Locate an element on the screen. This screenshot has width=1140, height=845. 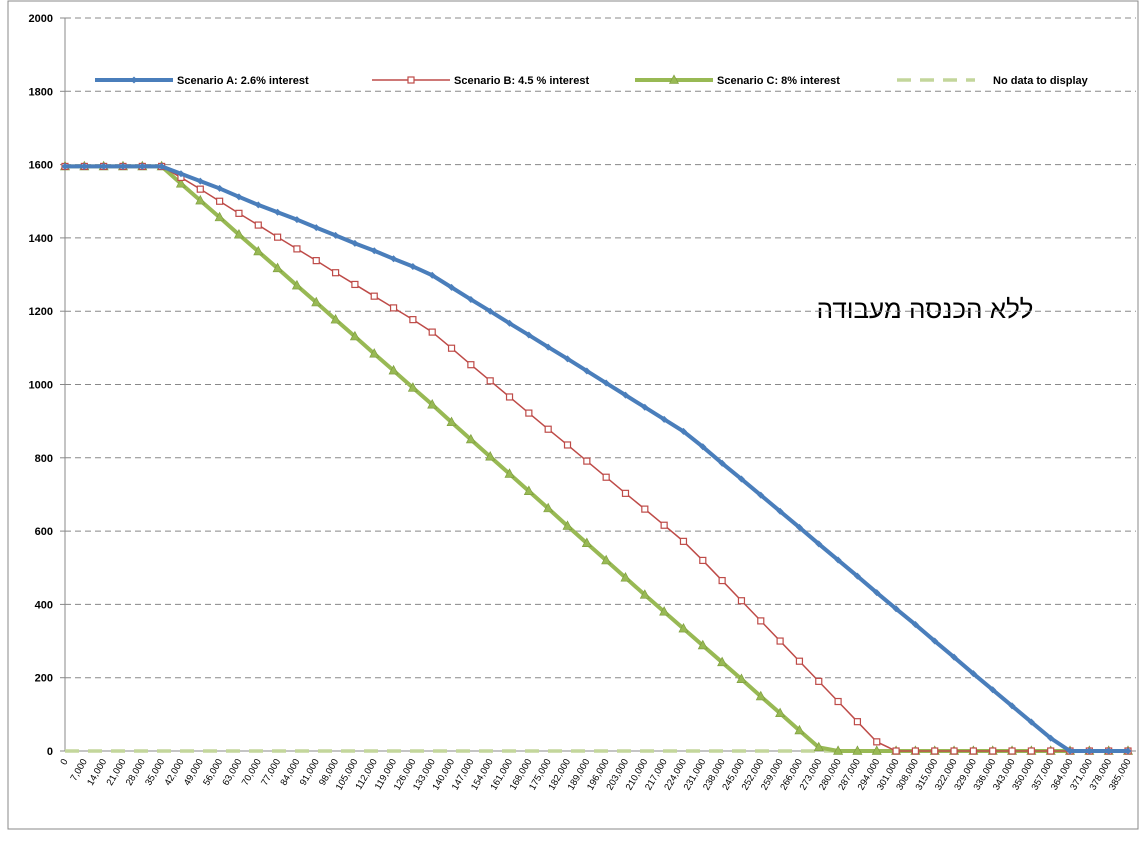
x-tick-label: 0 is located at coordinates (64, 762).